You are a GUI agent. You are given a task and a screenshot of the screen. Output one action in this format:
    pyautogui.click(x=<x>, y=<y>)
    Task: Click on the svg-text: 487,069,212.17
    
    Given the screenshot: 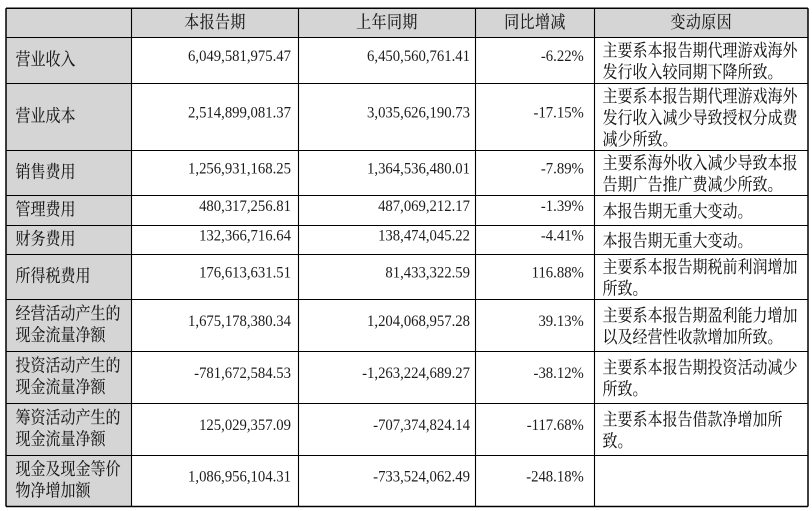 What is the action you would take?
    pyautogui.click(x=424, y=206)
    